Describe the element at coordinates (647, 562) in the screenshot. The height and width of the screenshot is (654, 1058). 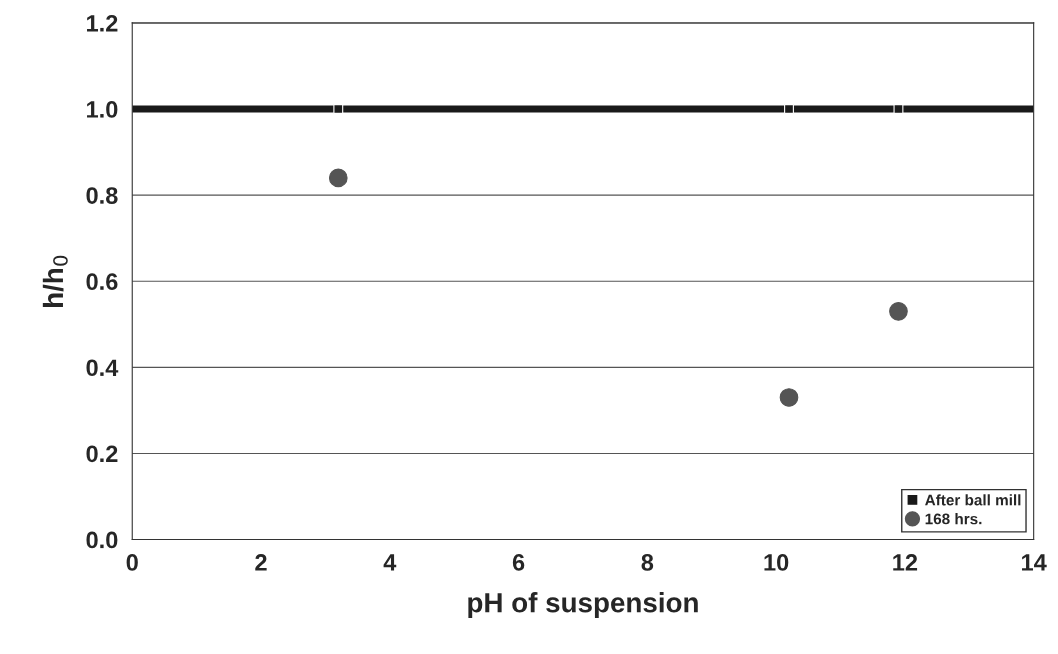
I see `x-tick-label: 8` at that location.